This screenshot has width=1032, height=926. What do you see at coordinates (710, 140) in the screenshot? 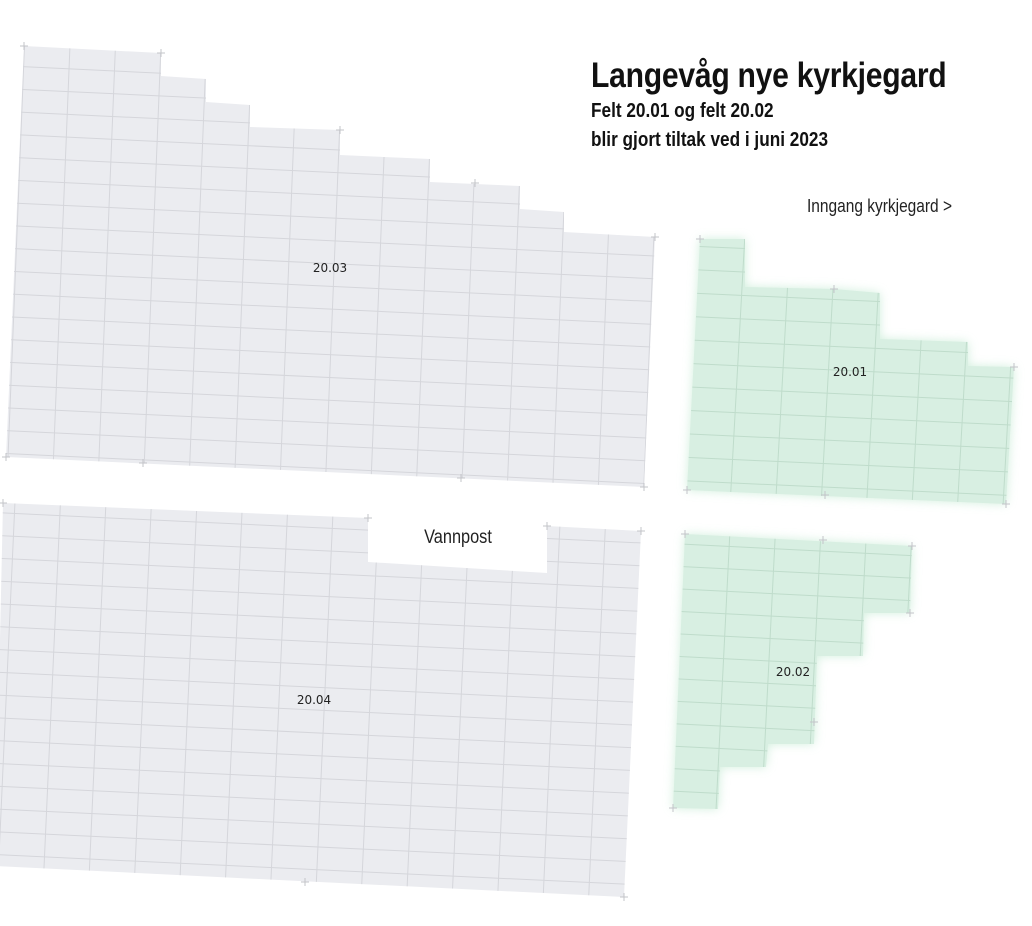
I see `subtitle-line-2: blir gjort tiltak ved i juni 2023` at bounding box center [710, 140].